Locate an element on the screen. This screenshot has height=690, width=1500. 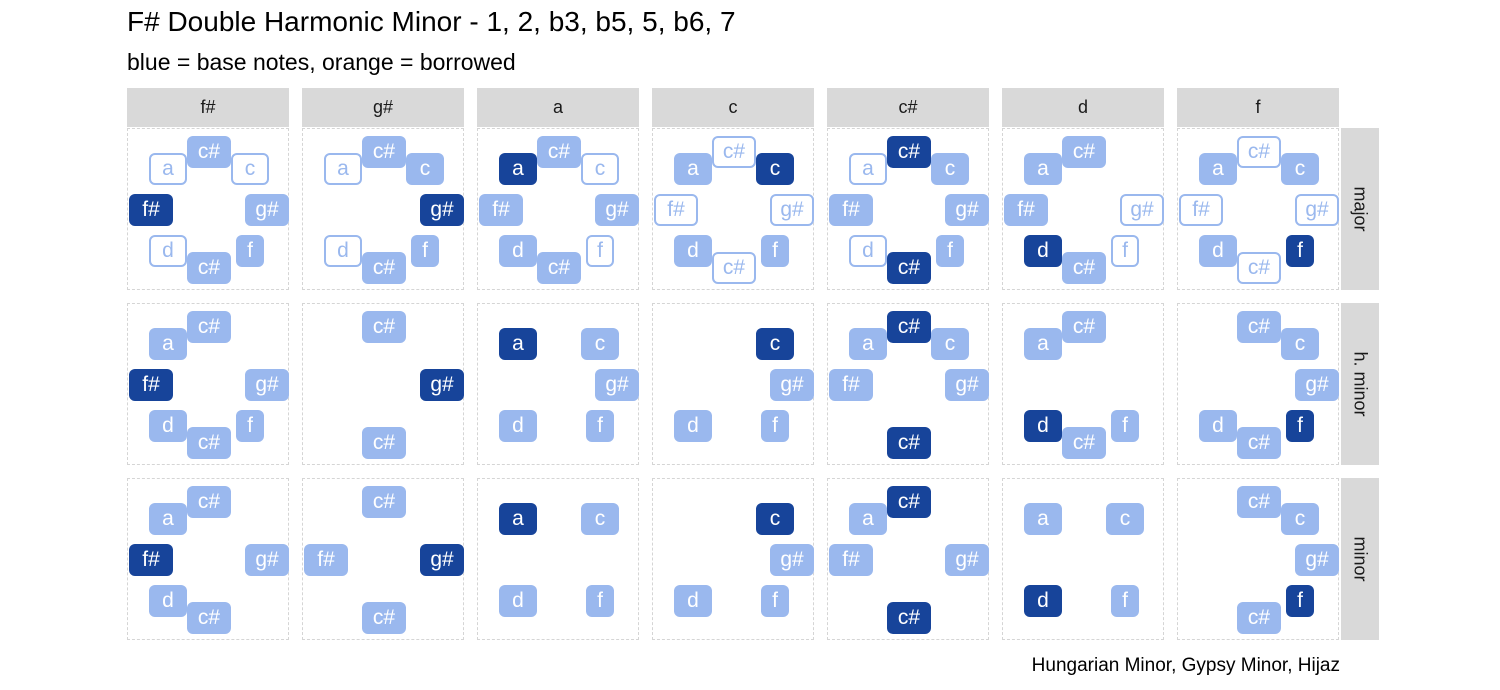
facet-panel-major-c-sharp: a c# c f# g# d f c# is located at coordinates (908, 209).